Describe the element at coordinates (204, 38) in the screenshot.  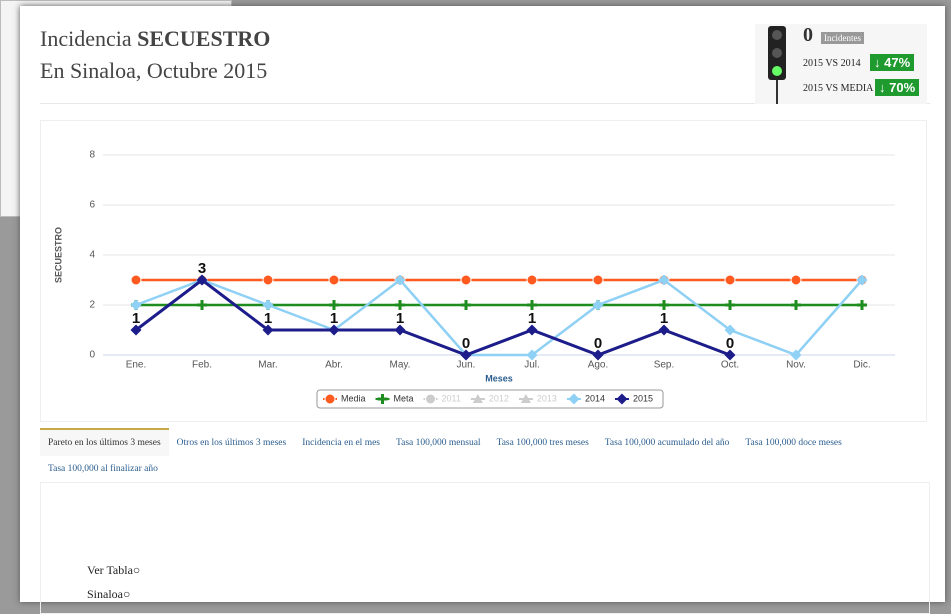
I see `title-bold: SECUESTRO` at that location.